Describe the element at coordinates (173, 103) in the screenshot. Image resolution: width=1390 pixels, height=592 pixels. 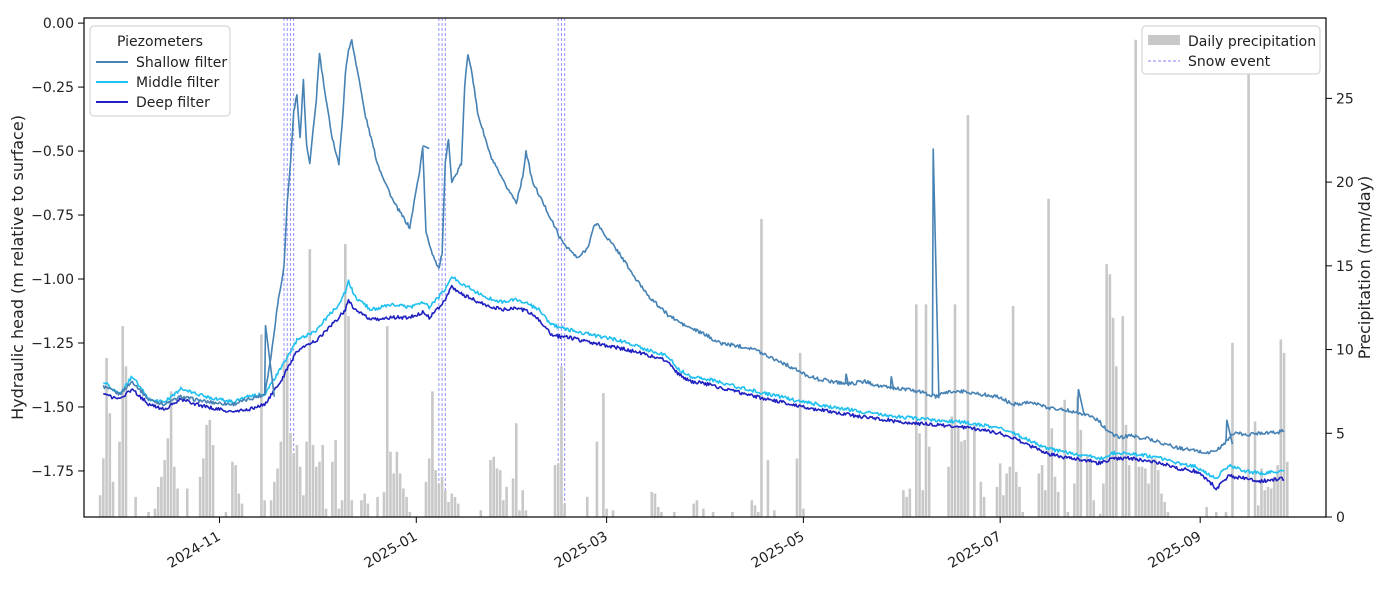
I see `legend-label-deep: Deep filter` at that location.